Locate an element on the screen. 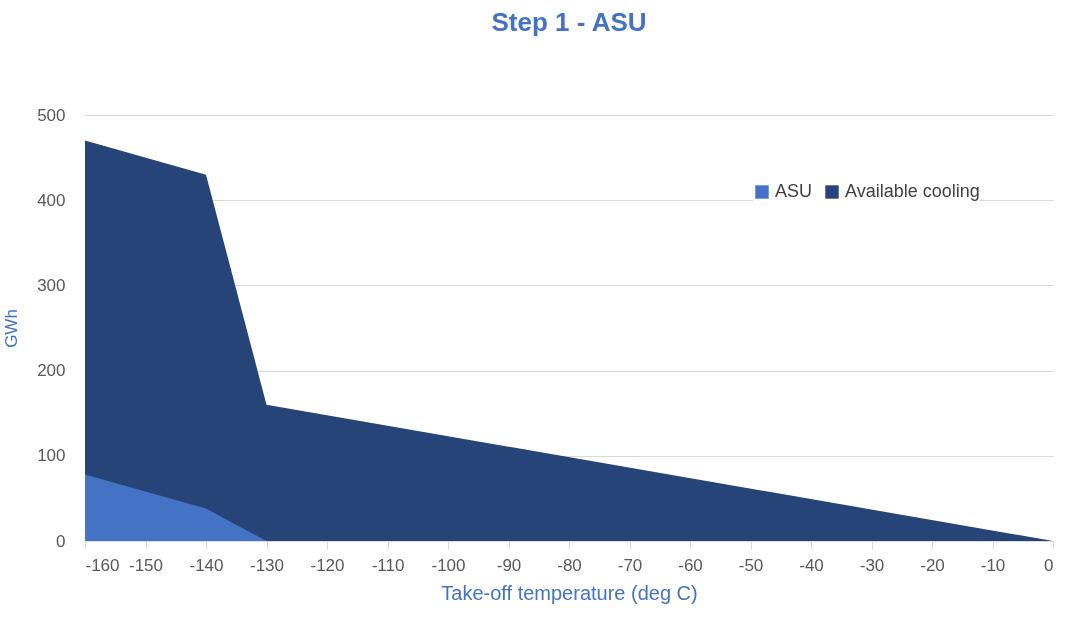 Image resolution: width=1071 pixels, height=644 pixels. x-tick-label: -130 is located at coordinates (267, 565).